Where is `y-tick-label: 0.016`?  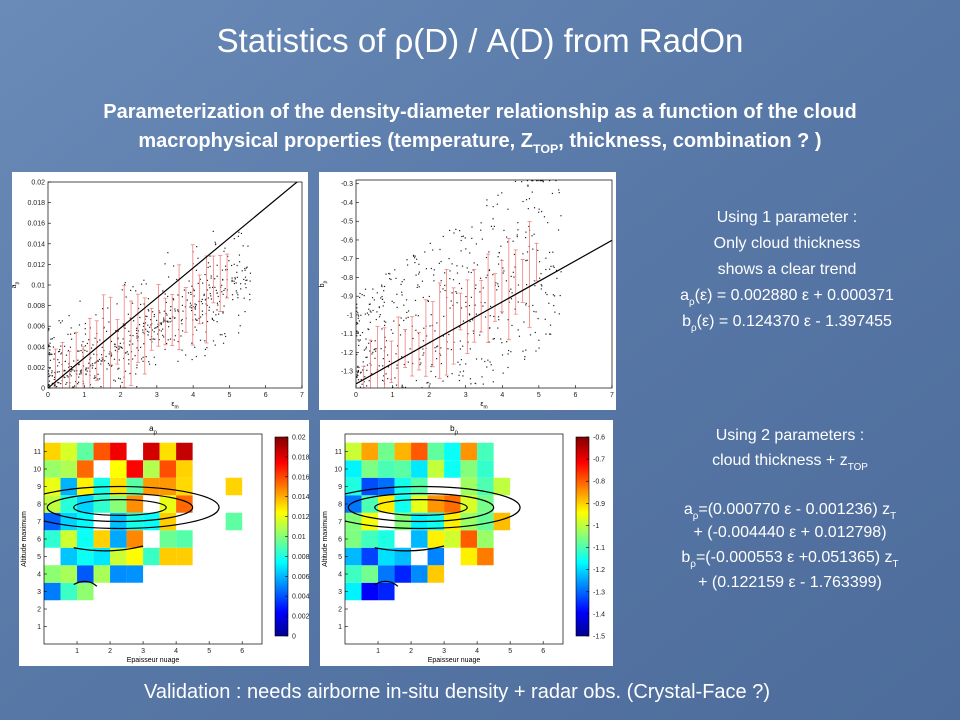 y-tick-label: 0.016 is located at coordinates (36, 224).